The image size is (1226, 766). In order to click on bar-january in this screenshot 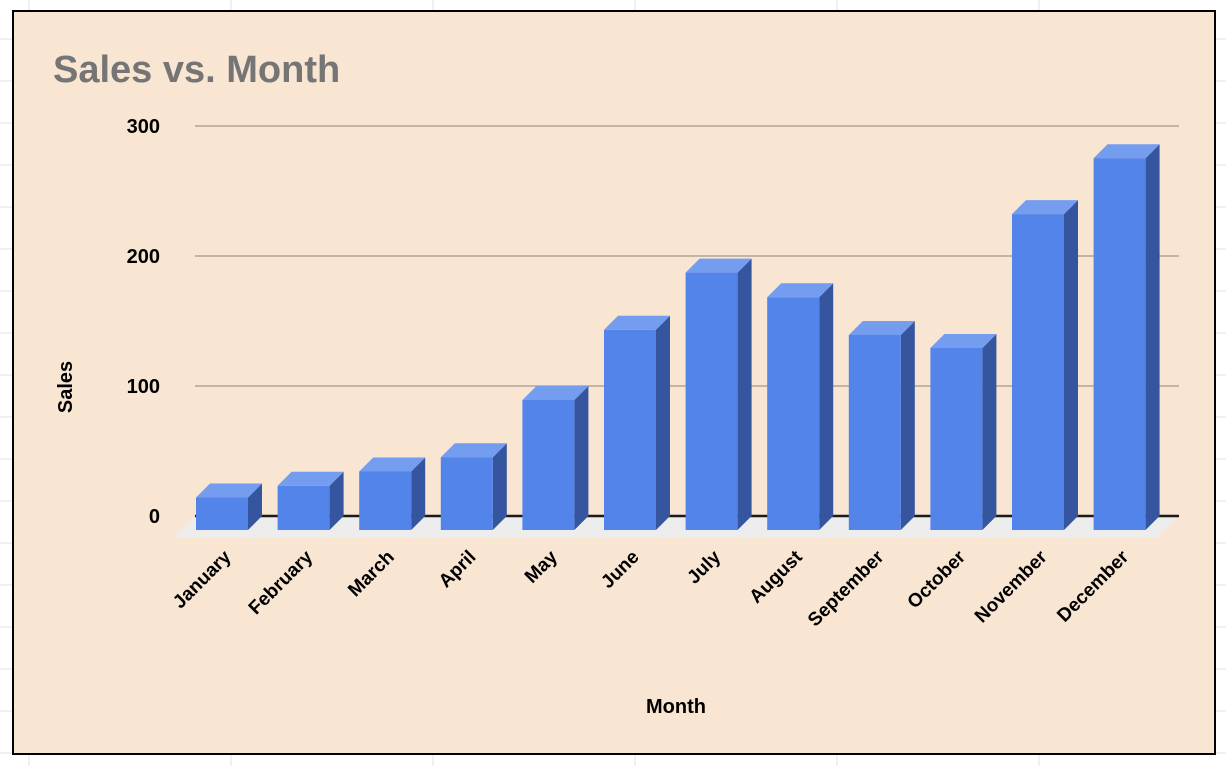, I will do `click(229, 507)`.